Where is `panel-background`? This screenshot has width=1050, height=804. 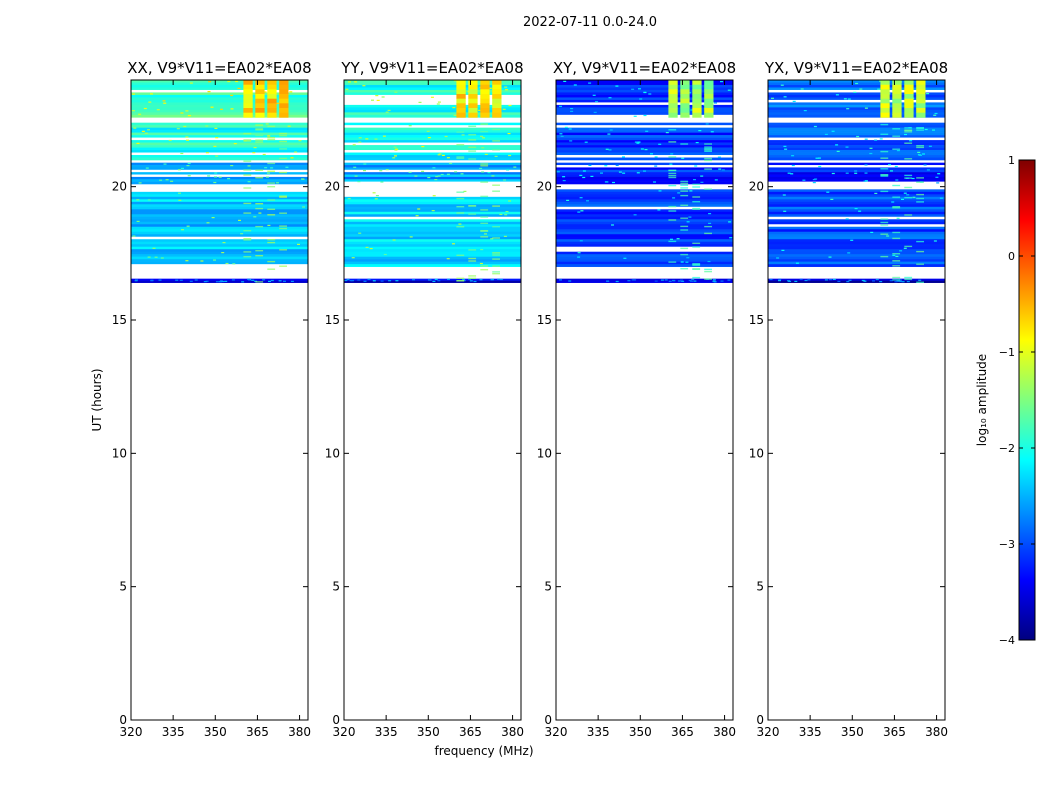 panel-background is located at coordinates (219, 400).